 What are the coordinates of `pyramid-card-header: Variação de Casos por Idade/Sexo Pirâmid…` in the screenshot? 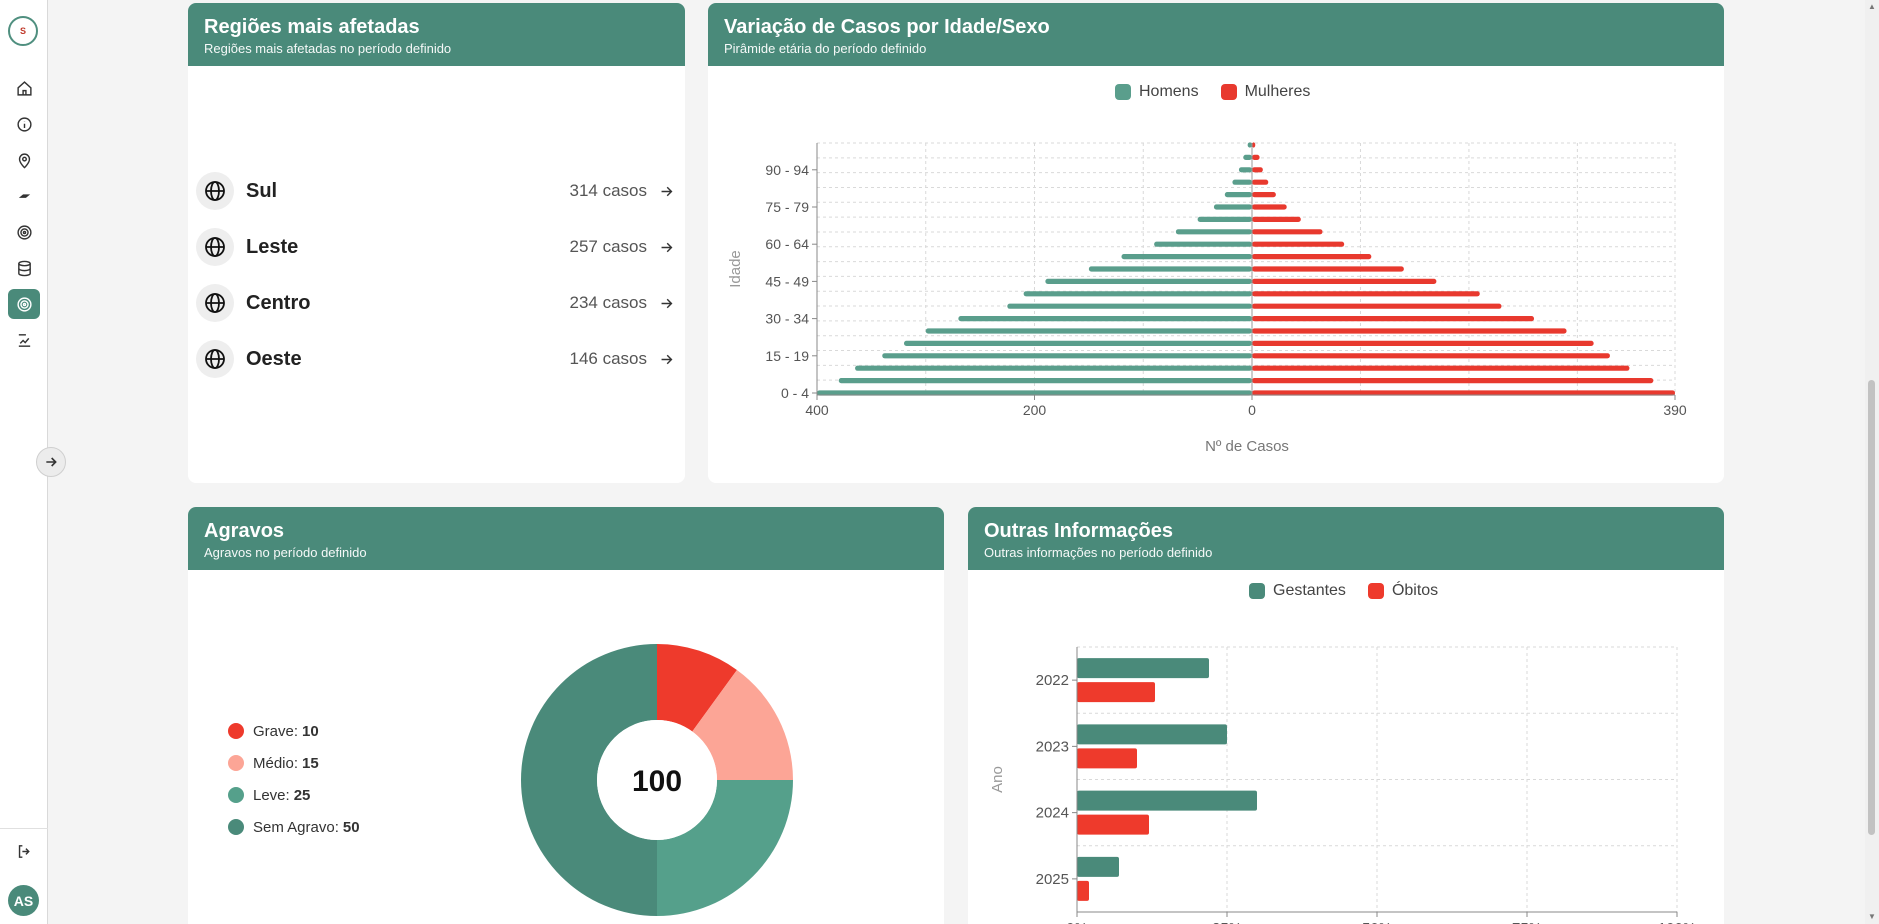 It's located at (1216, 34).